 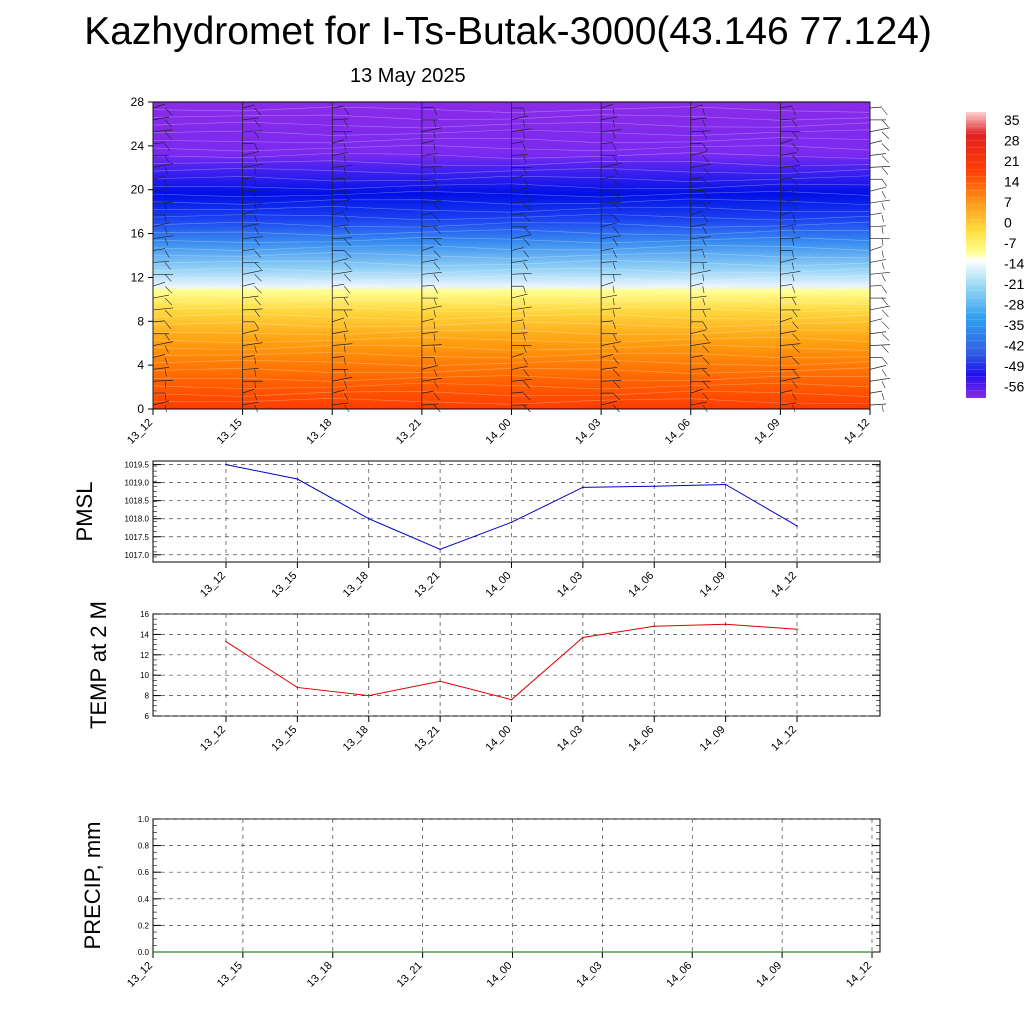 What do you see at coordinates (1008, 223) in the screenshot?
I see `colorbar-label: 0` at bounding box center [1008, 223].